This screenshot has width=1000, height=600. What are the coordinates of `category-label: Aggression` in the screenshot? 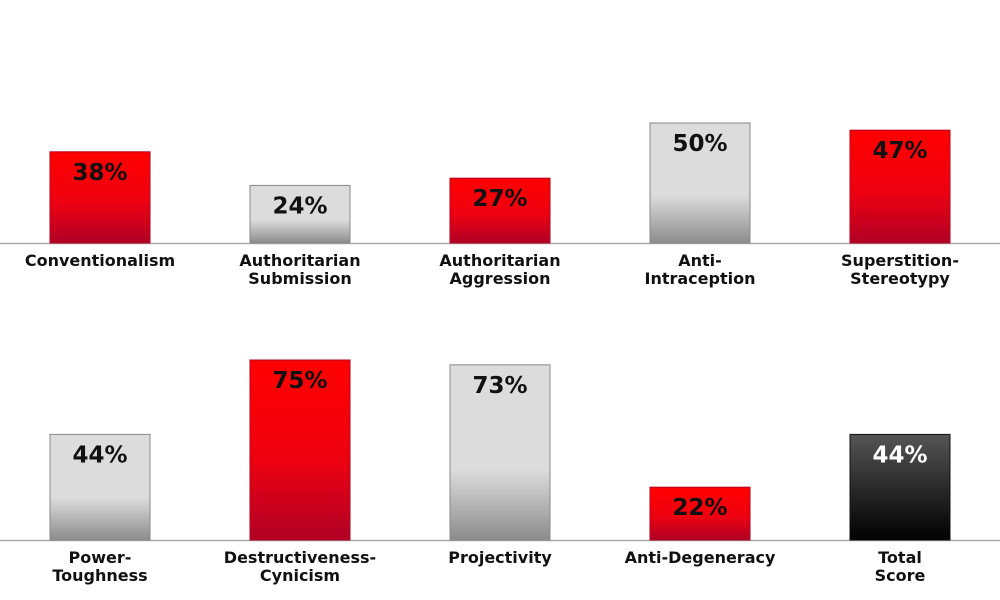 It's located at (500, 278).